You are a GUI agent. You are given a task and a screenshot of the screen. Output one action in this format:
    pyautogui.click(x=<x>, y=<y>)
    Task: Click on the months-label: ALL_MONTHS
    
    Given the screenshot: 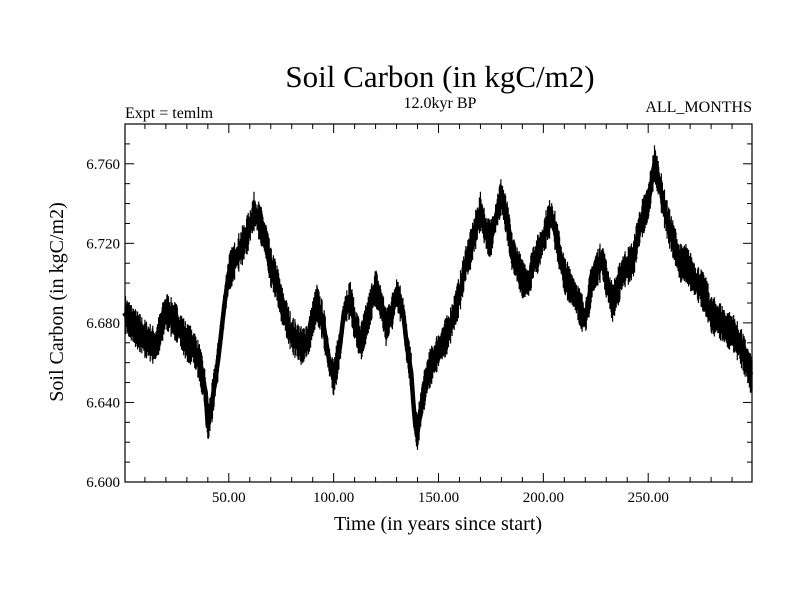 What is the action you would take?
    pyautogui.click(x=698, y=107)
    